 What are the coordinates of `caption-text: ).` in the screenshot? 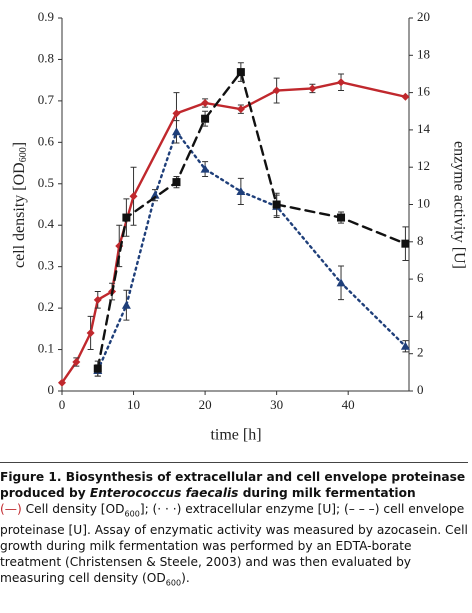 It's located at (185, 578).